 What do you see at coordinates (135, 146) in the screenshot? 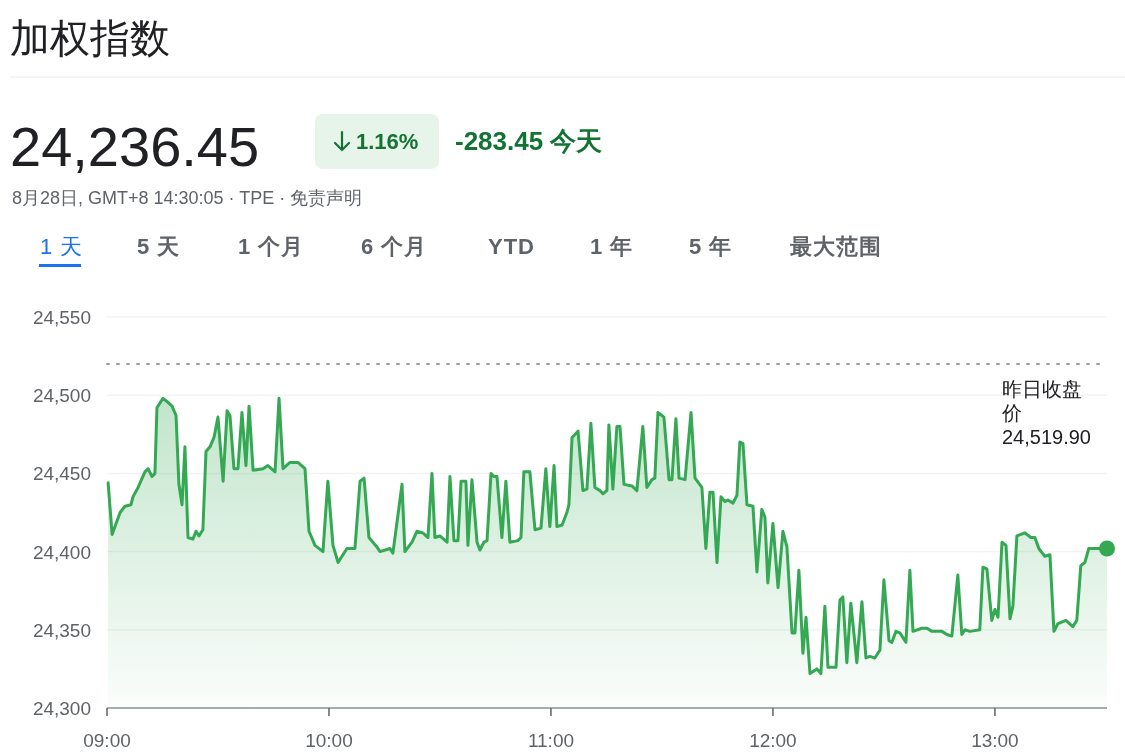
I see `text: 24,236.45` at bounding box center [135, 146].